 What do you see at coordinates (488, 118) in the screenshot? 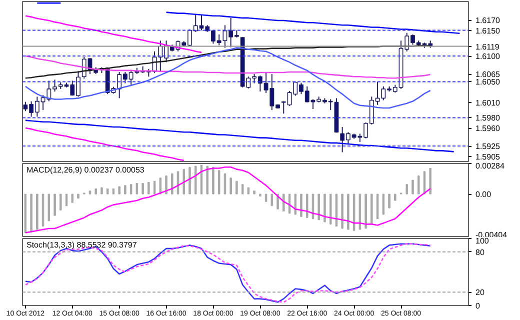
I see `ref-line-label: 1.5980` at bounding box center [488, 118].